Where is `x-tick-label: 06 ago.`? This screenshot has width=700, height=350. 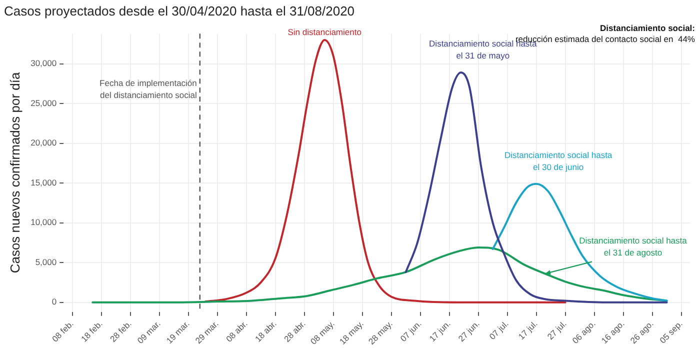
x-tick-label: 06 ago. is located at coordinates (584, 332).